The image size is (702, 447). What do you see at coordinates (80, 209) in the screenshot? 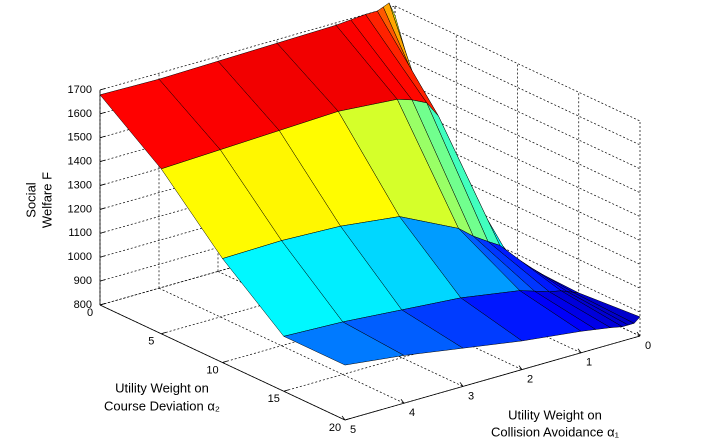
I see `z-tick-label: 1200` at bounding box center [80, 209].